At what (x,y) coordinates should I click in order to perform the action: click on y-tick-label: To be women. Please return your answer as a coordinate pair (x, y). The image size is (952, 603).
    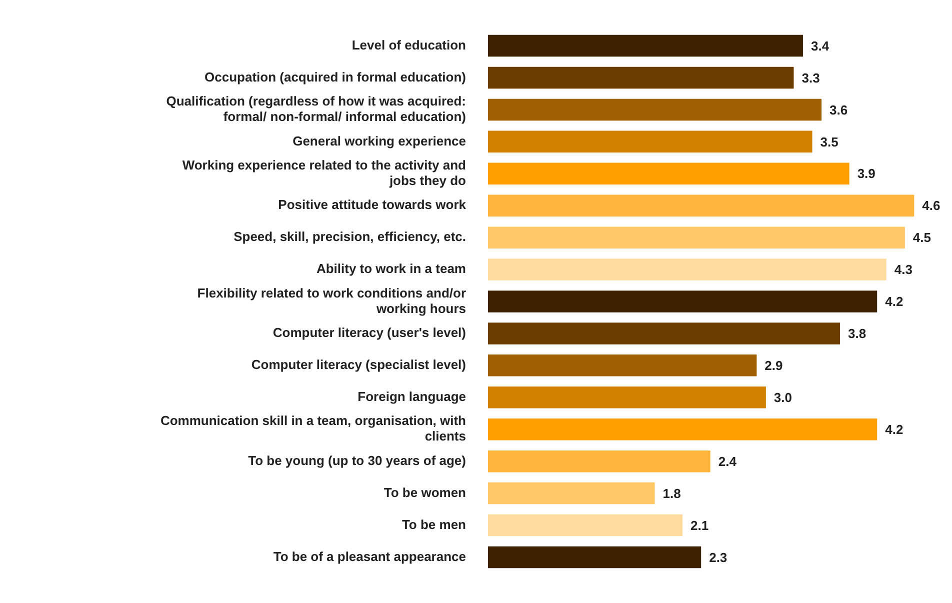
    Looking at the image, I should click on (425, 492).